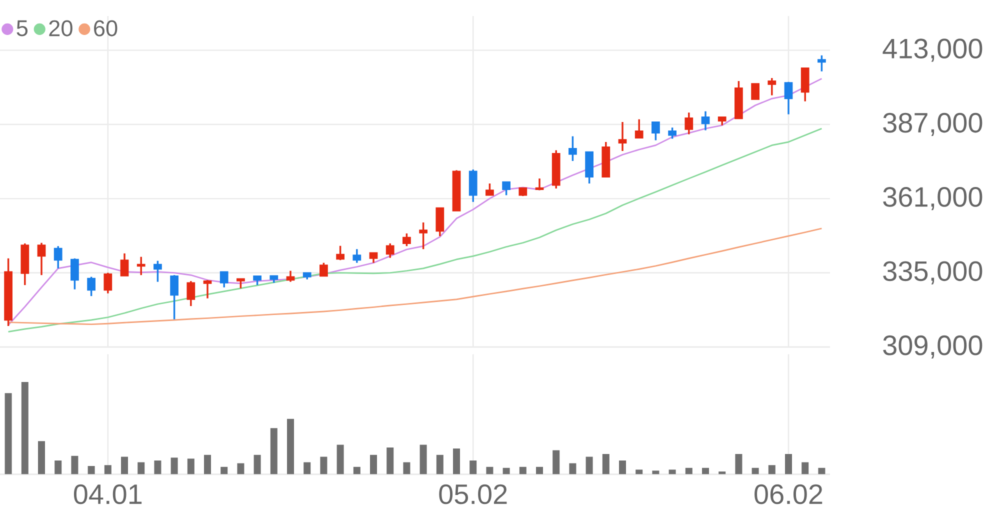 This screenshot has height=519, width=996. I want to click on y-tick-label: 309,000, so click(932, 347).